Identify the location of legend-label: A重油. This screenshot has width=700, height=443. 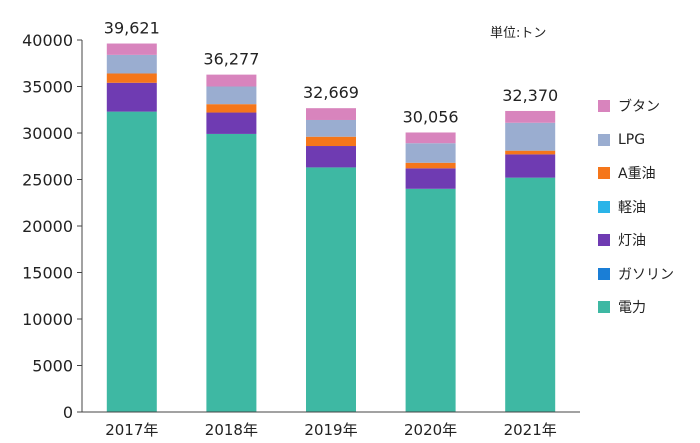
(637, 174).